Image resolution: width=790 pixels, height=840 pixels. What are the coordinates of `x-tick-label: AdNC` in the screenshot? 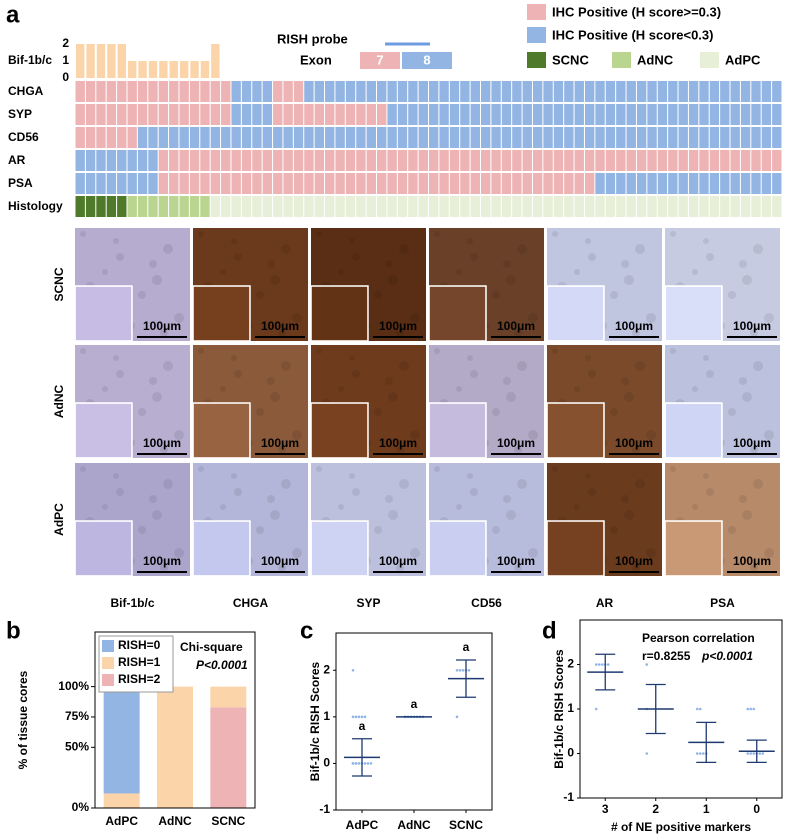 It's located at (414, 825).